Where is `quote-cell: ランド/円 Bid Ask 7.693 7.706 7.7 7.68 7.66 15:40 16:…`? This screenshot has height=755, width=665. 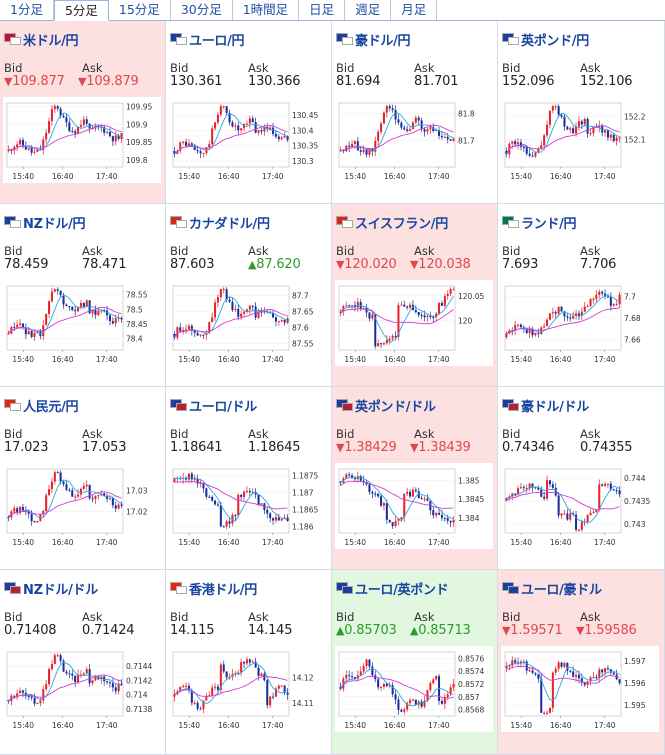 quote-cell: ランド/円 Bid Ask 7.693 7.706 7.7 7.68 7.66 15:40 16:… is located at coordinates (581, 295).